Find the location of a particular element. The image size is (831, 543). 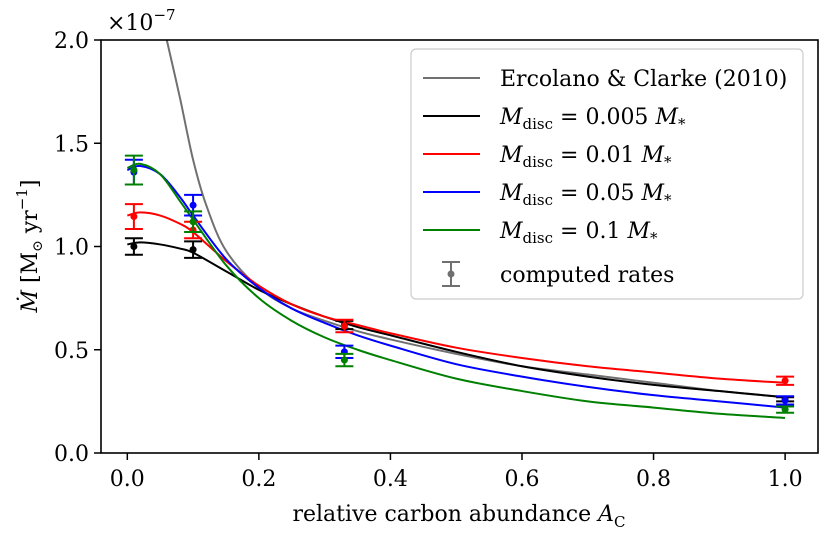

legend-entry-computed-rates: computed rates is located at coordinates (558, 274).